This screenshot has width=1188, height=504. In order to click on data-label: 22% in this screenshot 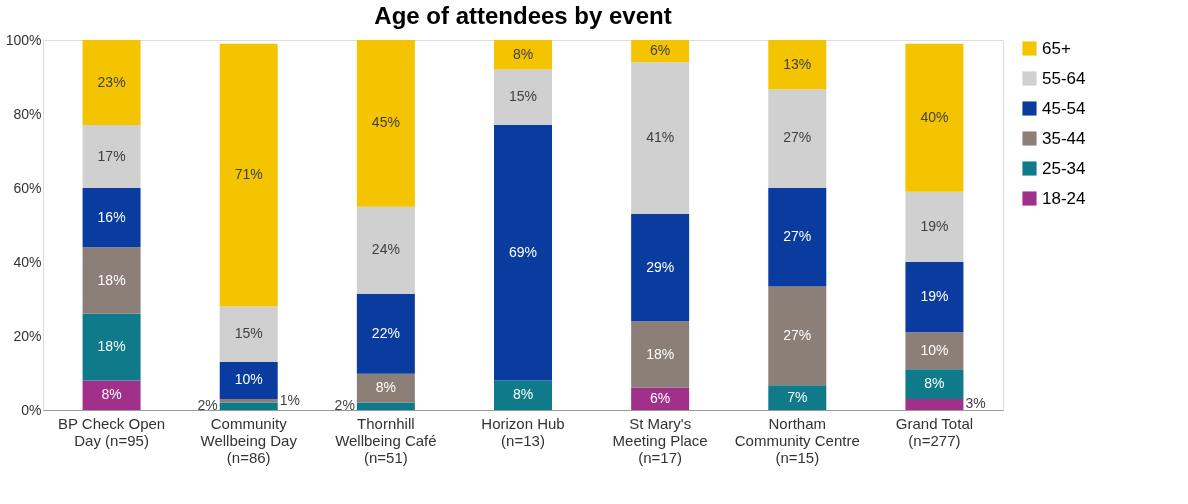, I will do `click(385, 332)`.